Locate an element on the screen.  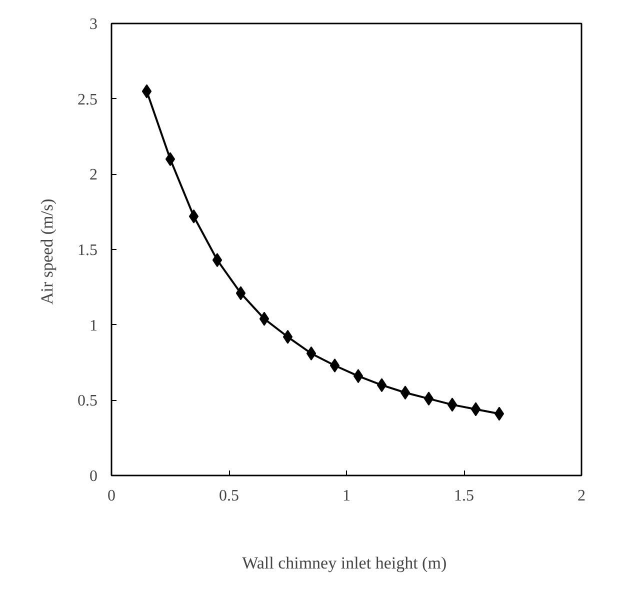
y-axis-title: Air speed (m/s) is located at coordinates (47, 251).